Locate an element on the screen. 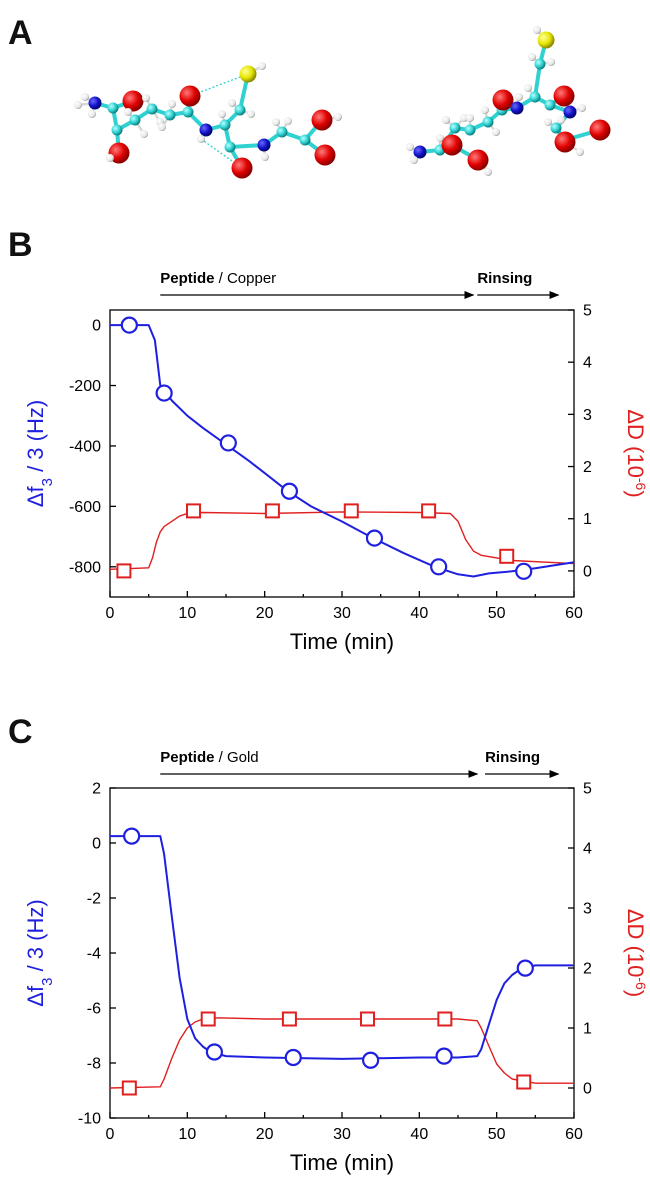 The width and height of the screenshot is (650, 1202). y-left-title-symbol: Δf is located at coordinates (35, 996).